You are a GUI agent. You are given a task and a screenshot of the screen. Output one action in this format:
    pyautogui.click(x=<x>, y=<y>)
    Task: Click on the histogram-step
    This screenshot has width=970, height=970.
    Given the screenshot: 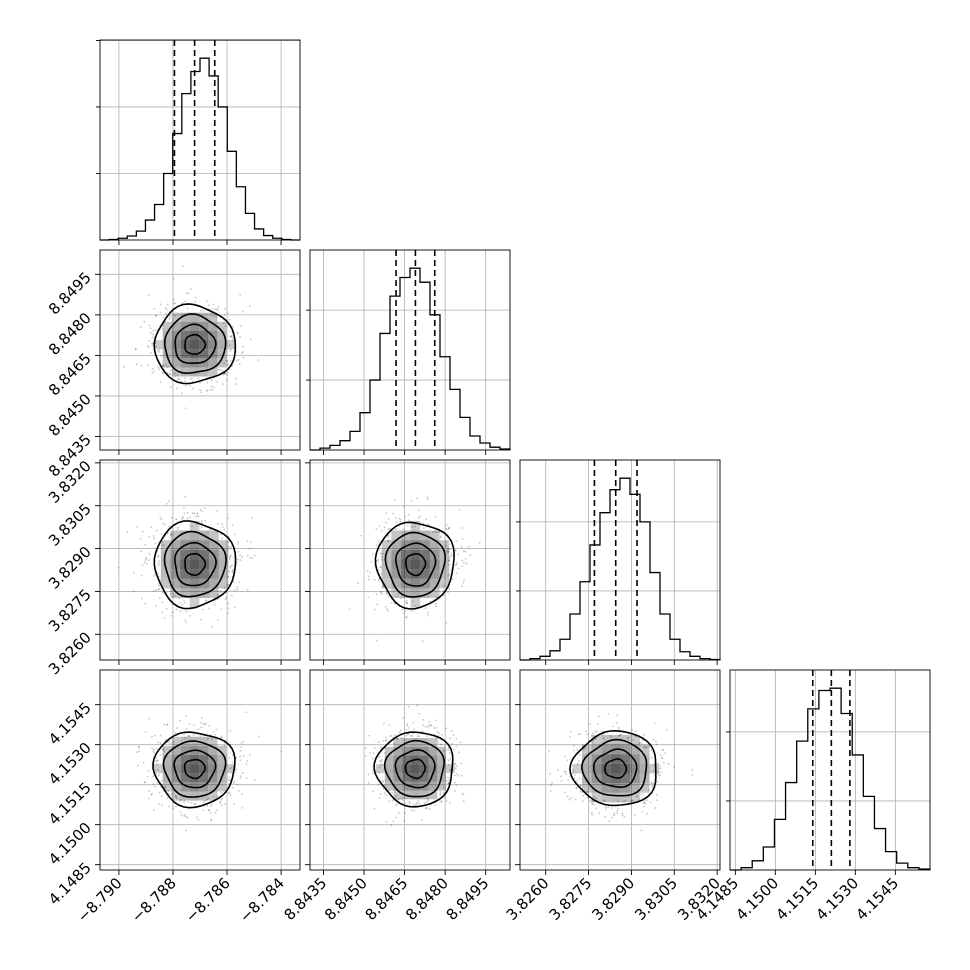 What is the action you would take?
    pyautogui.click(x=410, y=359)
    